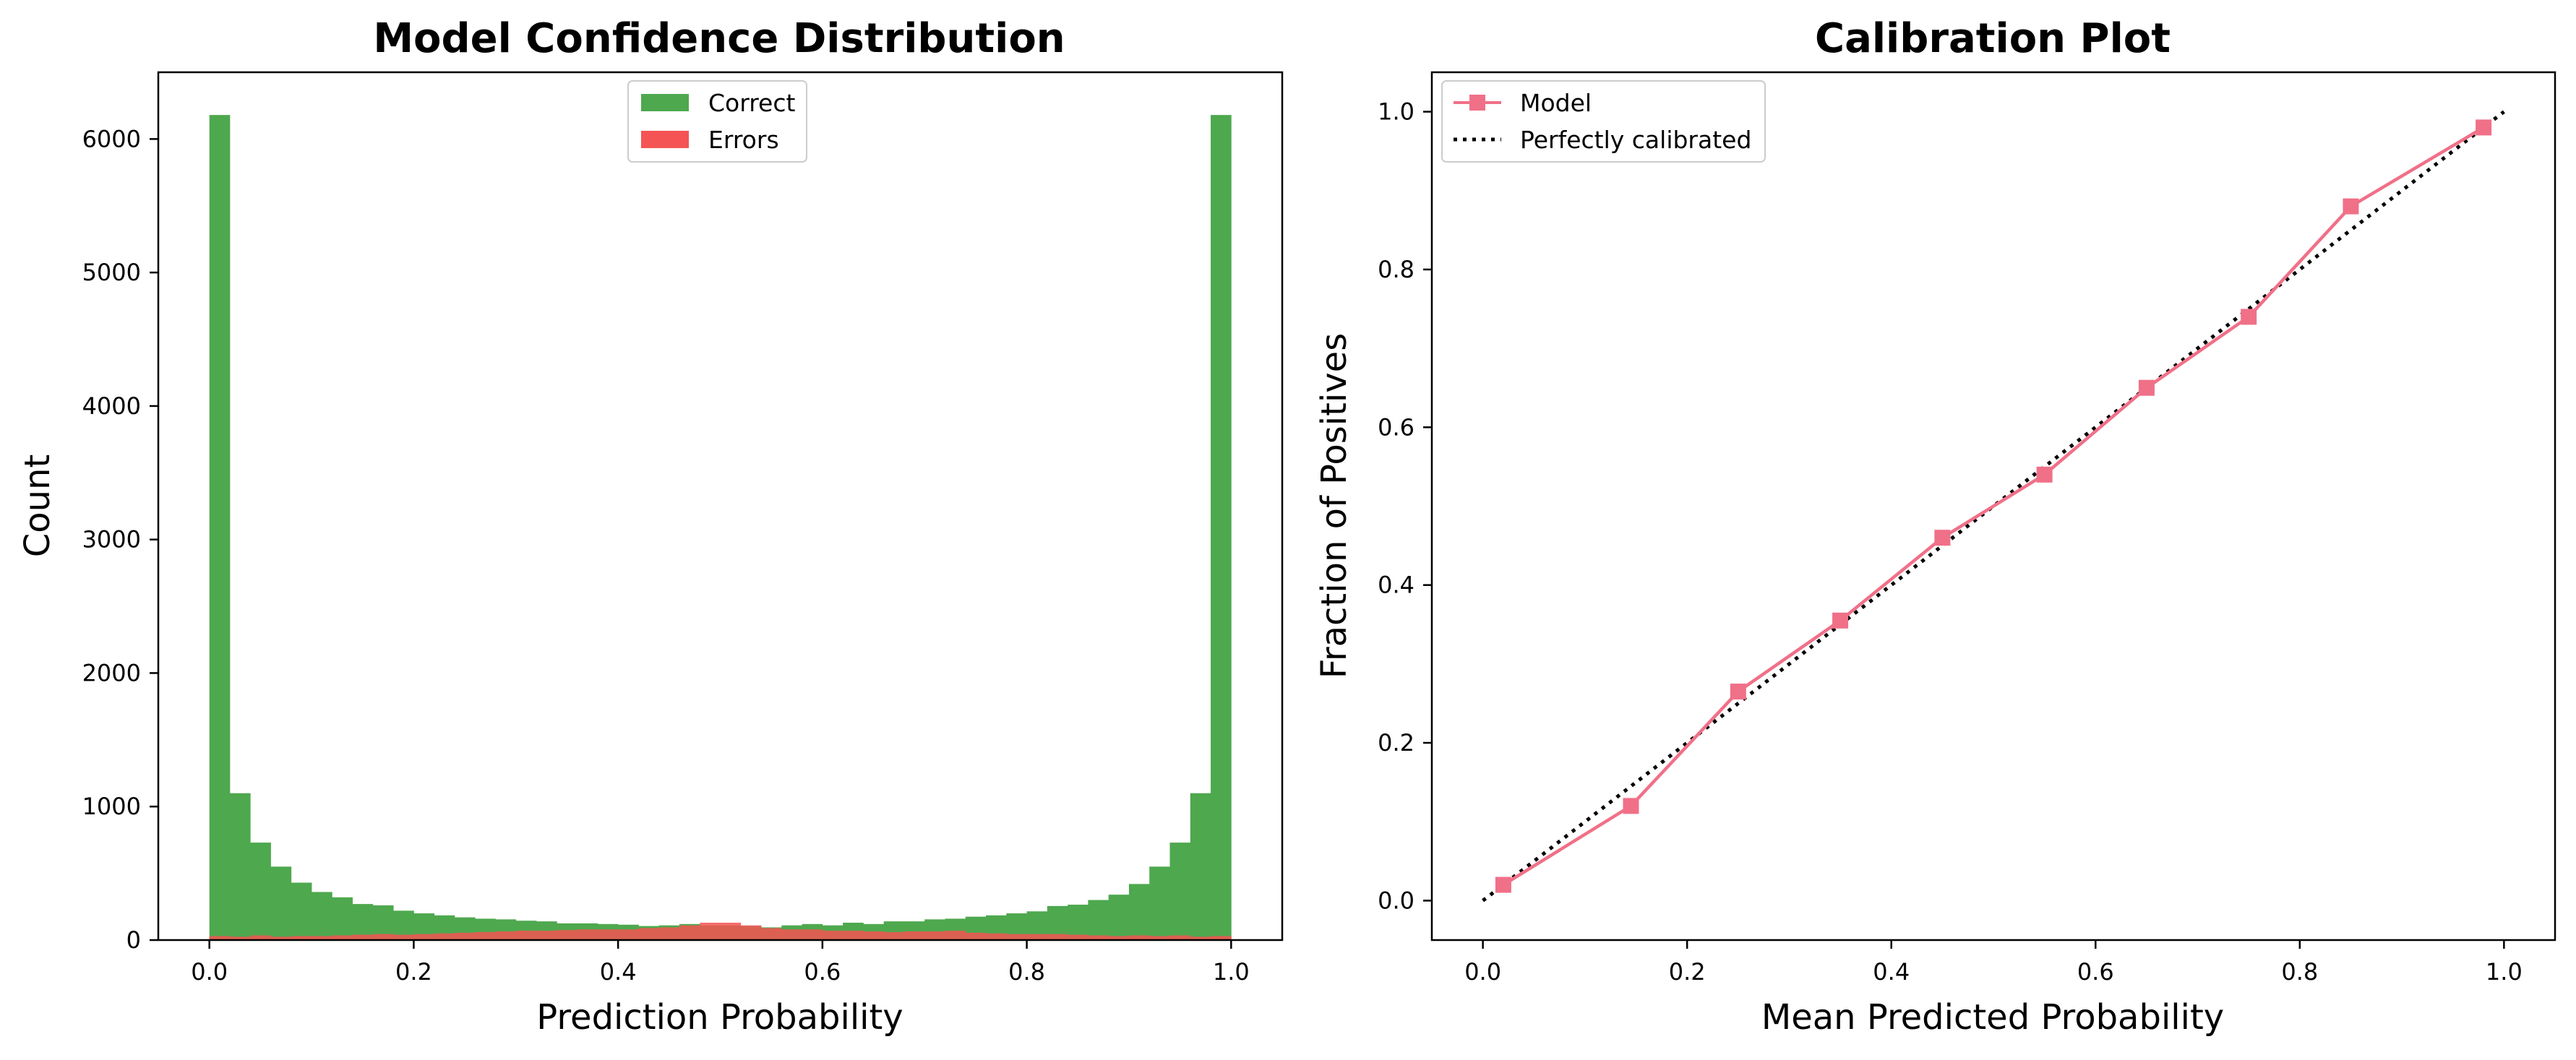  Describe the element at coordinates (1688, 972) in the screenshot. I see `calibration-x-tick-label-1: 0.2` at that location.